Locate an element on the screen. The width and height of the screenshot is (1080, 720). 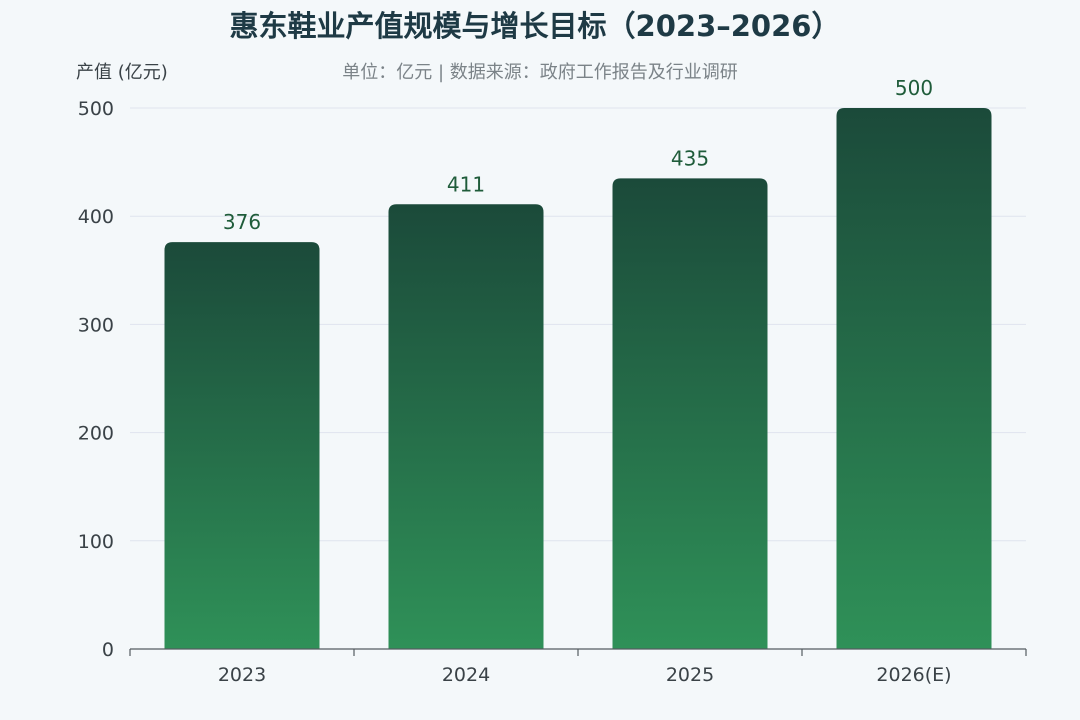
x-tick-label: 2024 is located at coordinates (466, 675).